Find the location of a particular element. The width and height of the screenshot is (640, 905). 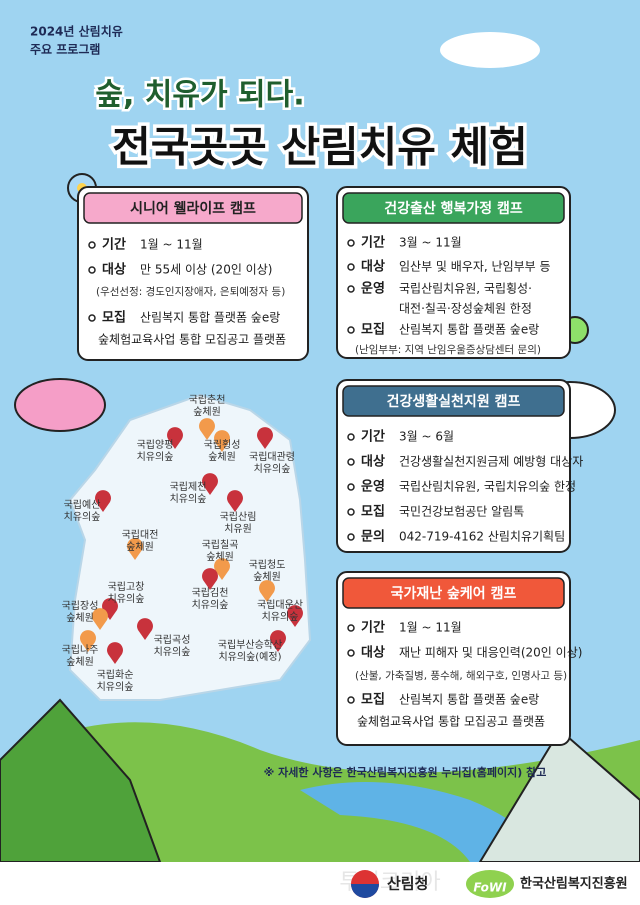

agency-emblem-half is located at coordinates (365, 891).